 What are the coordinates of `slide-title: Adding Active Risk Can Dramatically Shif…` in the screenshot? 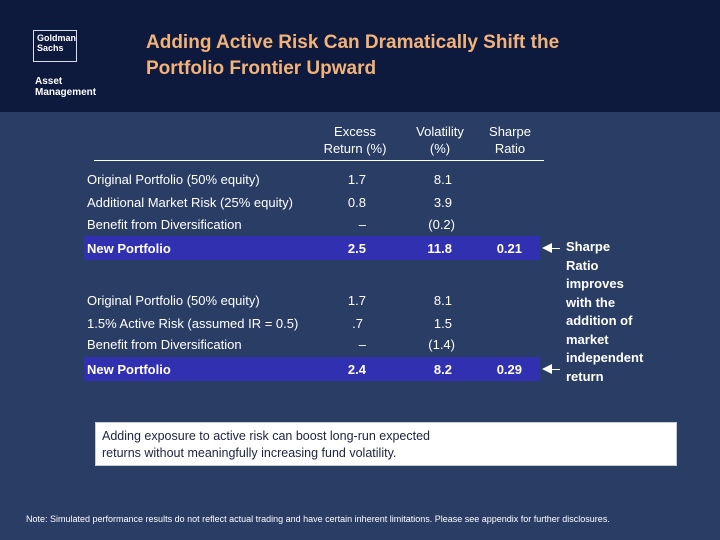 It's located at (416, 56).